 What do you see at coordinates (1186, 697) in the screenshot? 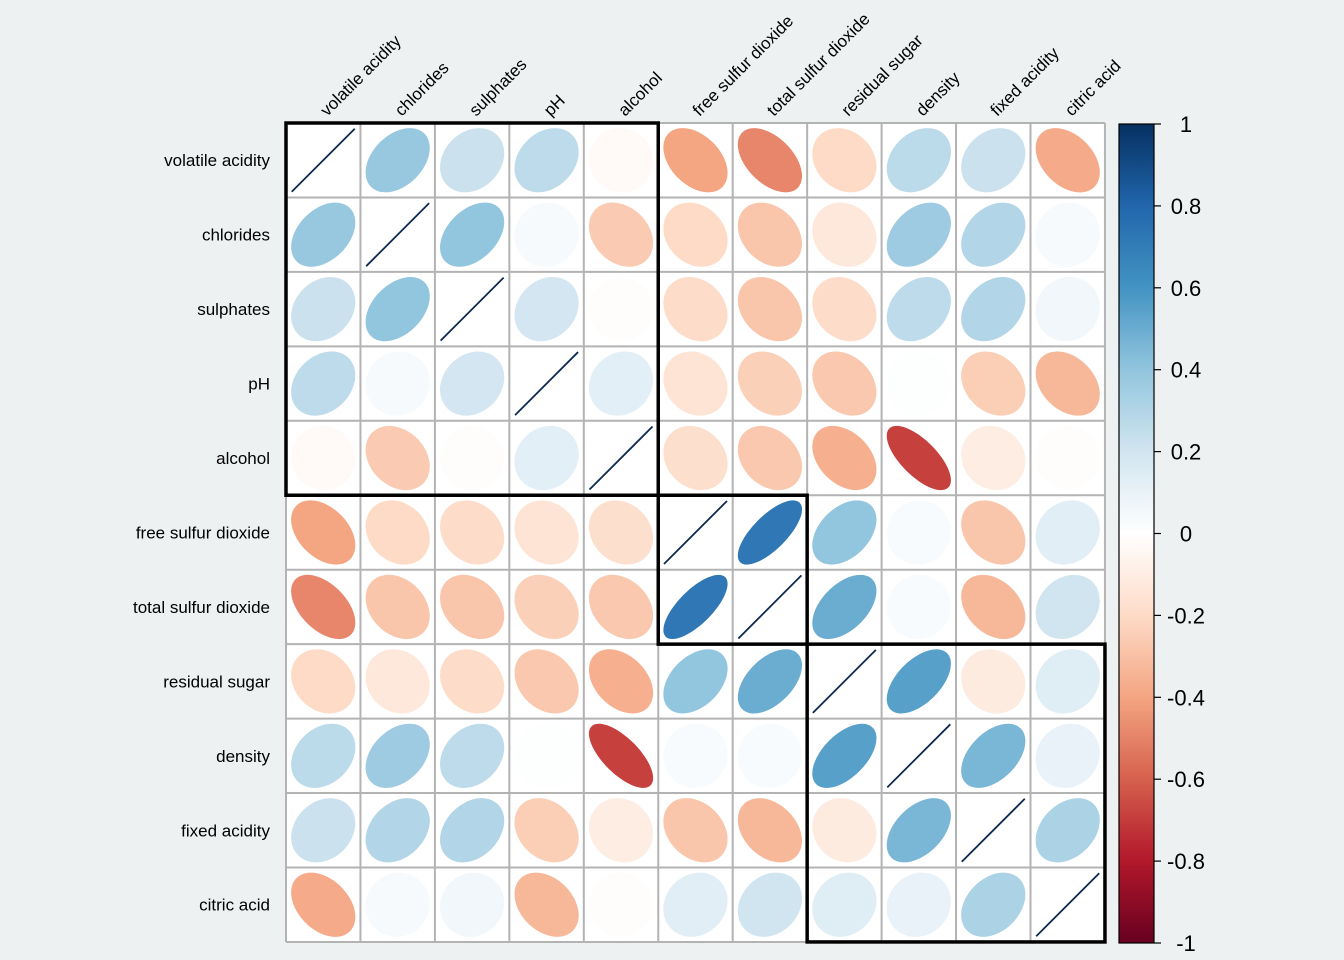
I see `colorbar-tick-label: -0.4` at bounding box center [1186, 697].